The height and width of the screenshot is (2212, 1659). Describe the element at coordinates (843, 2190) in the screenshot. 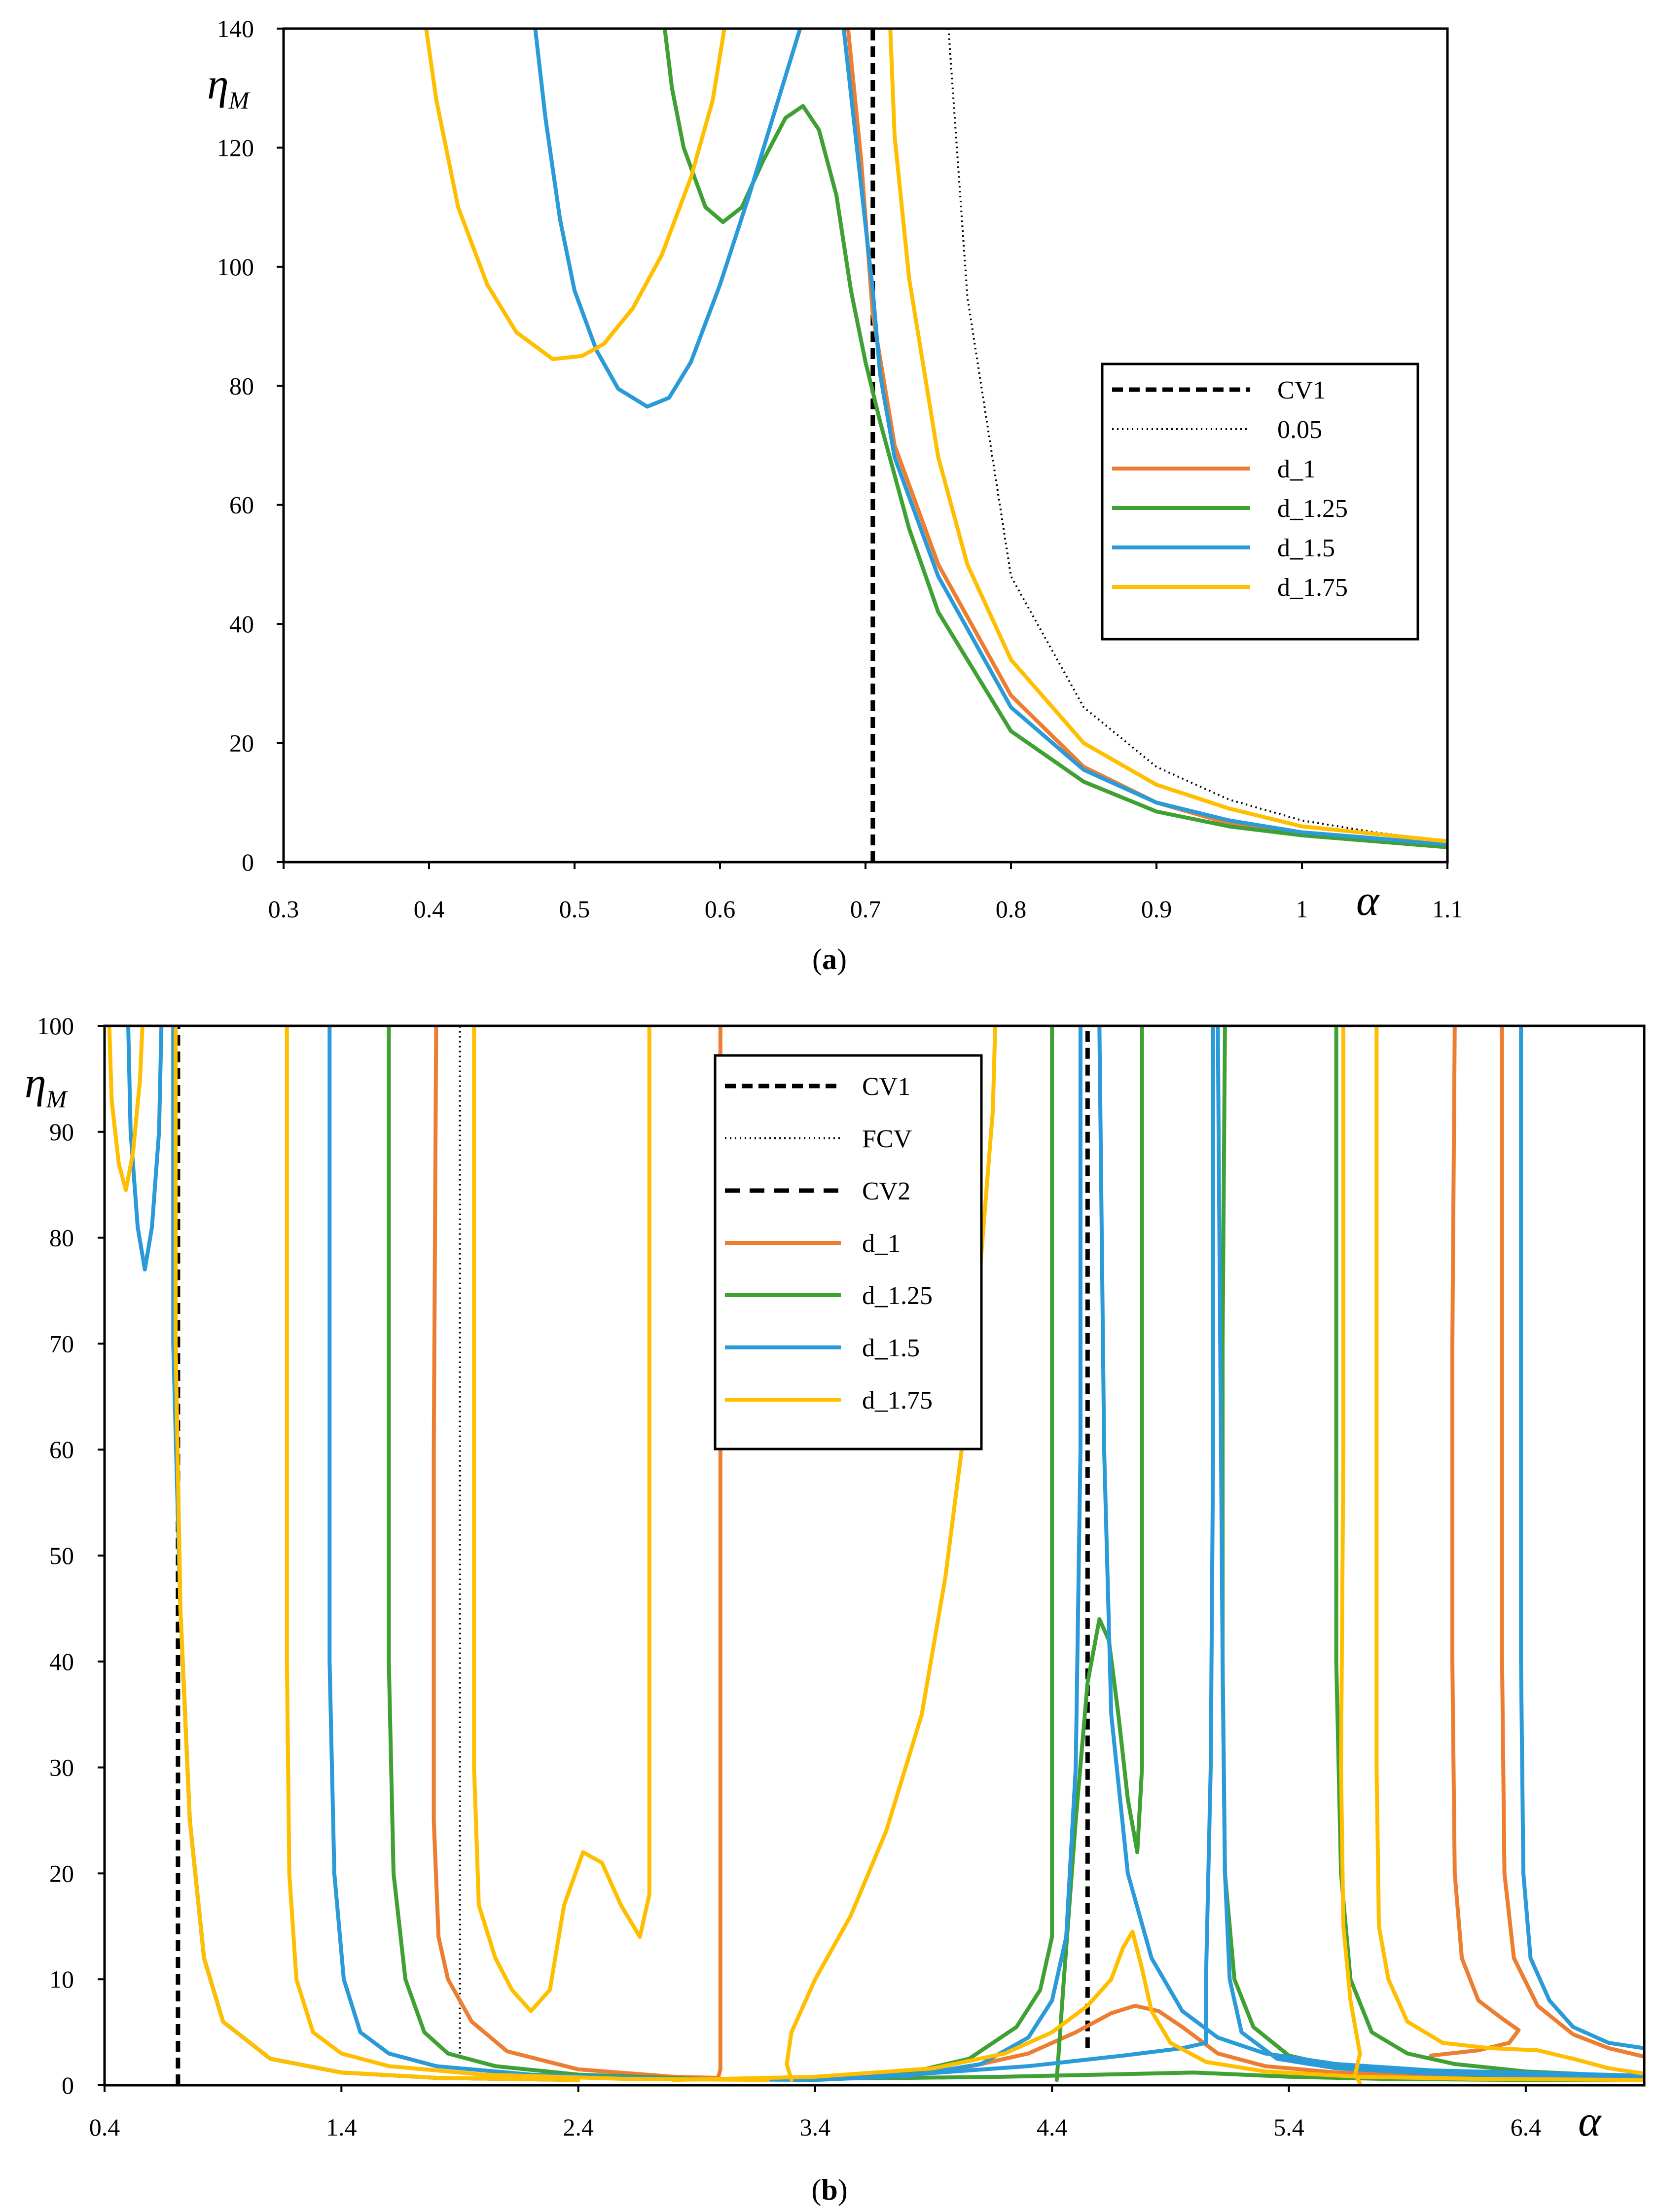

I see `panel-b-caption-close: )` at that location.